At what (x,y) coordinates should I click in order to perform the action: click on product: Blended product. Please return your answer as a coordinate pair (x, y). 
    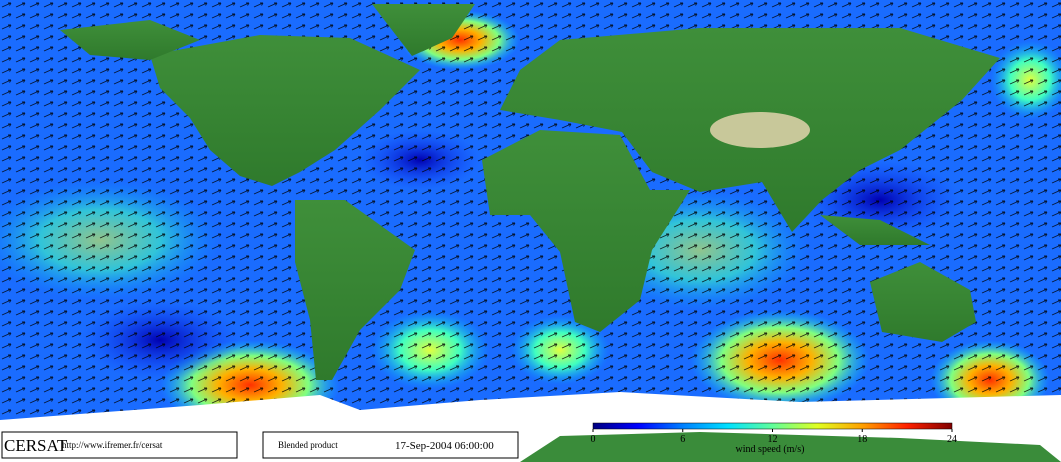
    Looking at the image, I should click on (308, 445).